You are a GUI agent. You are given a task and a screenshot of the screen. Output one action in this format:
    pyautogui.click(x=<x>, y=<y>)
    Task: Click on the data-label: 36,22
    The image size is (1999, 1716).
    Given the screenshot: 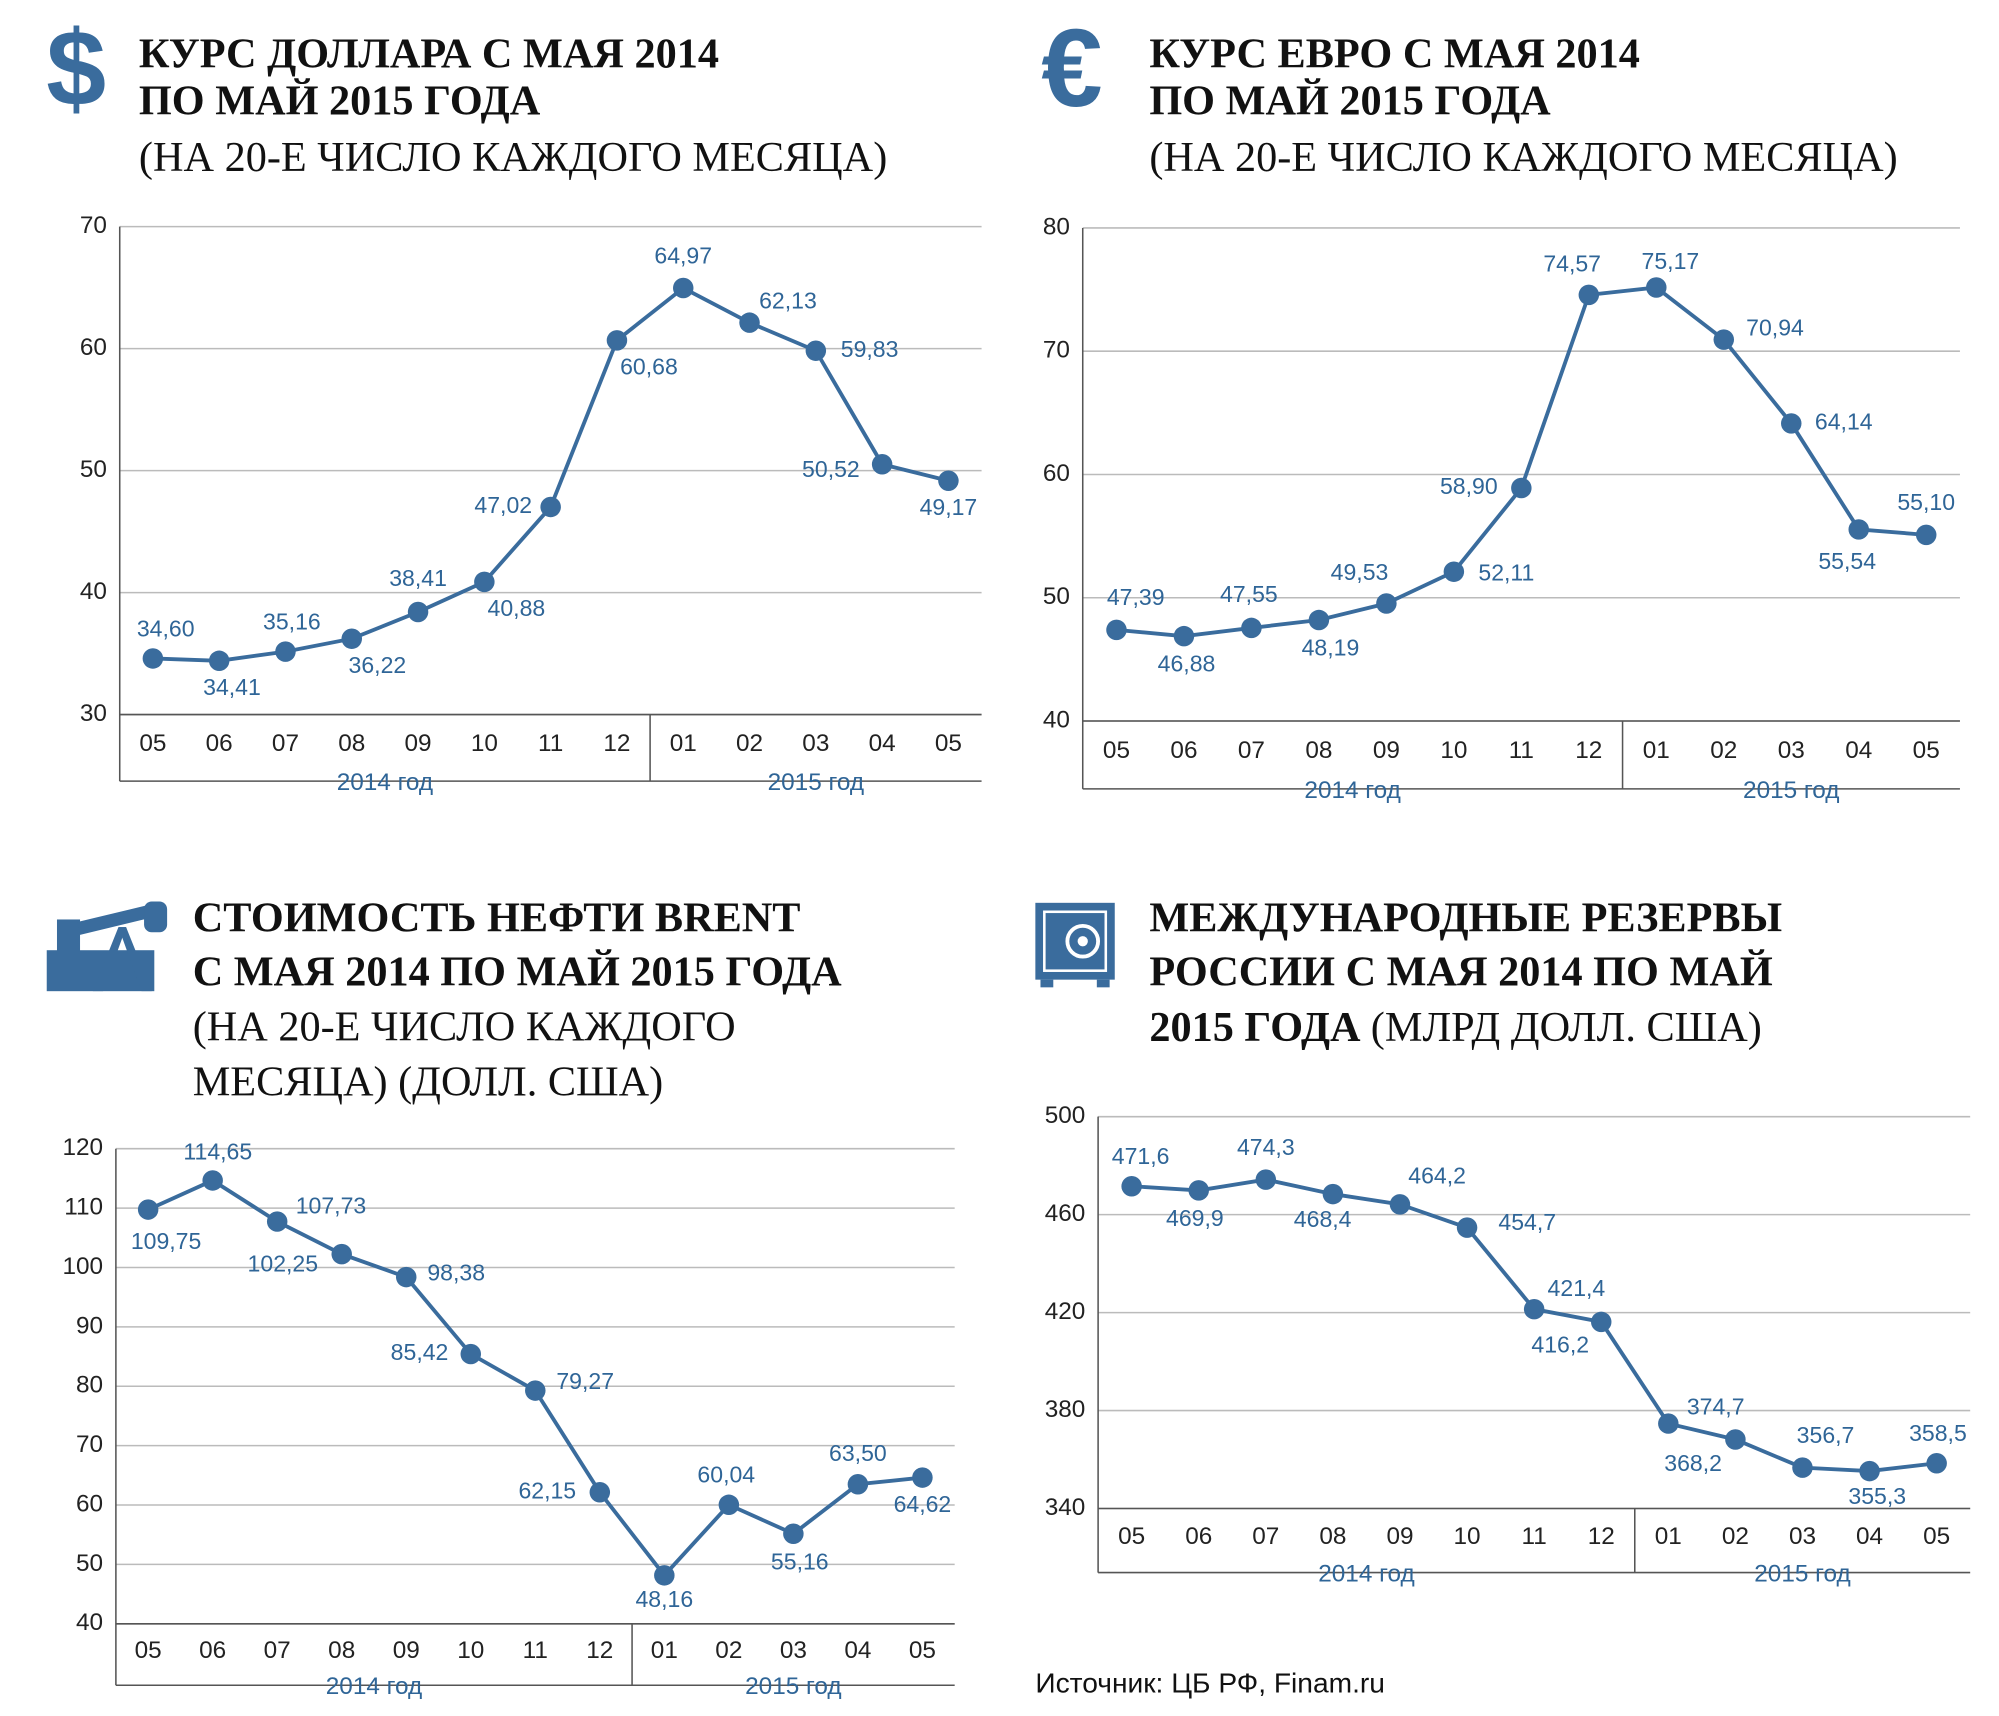 What is the action you would take?
    pyautogui.click(x=378, y=665)
    